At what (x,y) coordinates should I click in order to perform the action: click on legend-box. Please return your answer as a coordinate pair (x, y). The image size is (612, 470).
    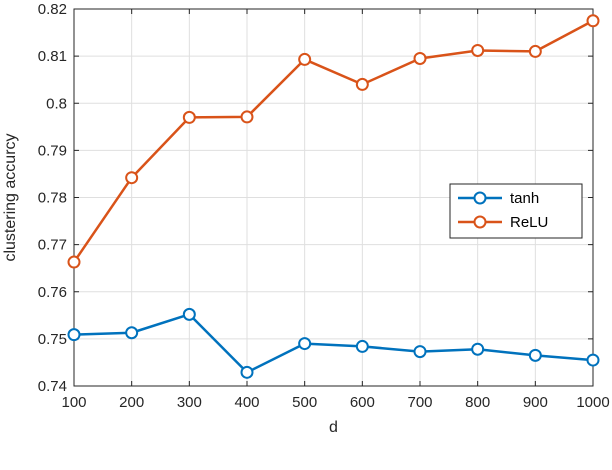
    Looking at the image, I should click on (516, 211).